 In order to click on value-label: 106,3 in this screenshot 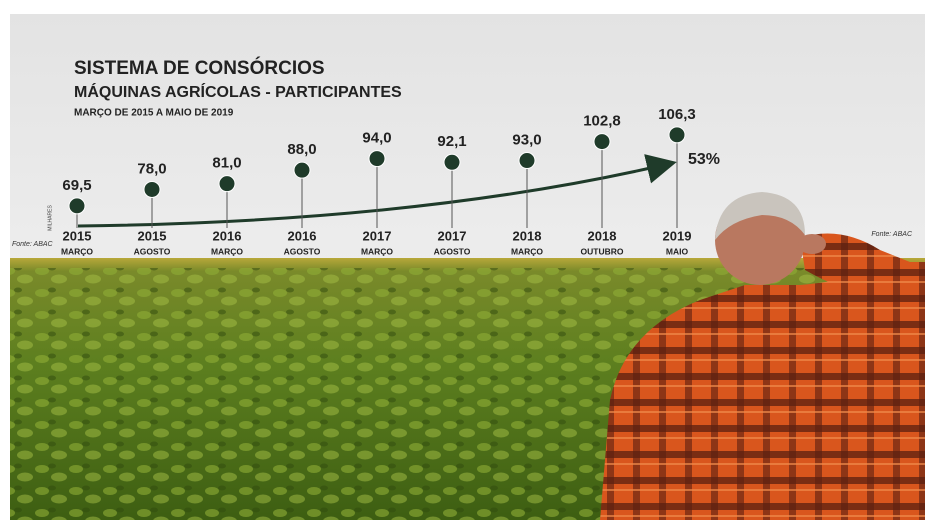, I will do `click(677, 114)`.